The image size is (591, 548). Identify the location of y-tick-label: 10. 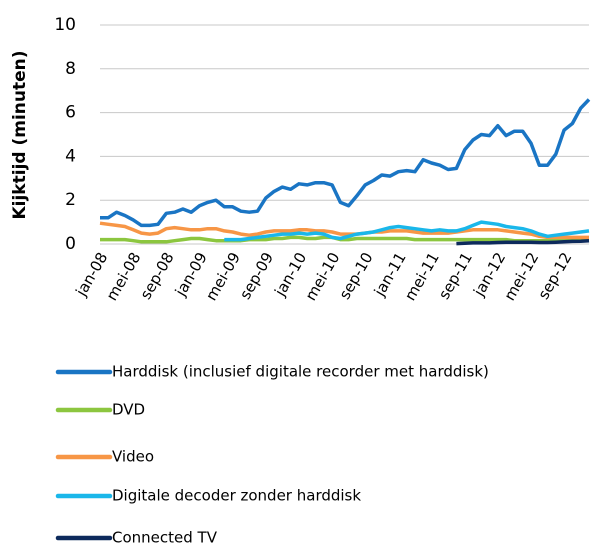
(65, 25).